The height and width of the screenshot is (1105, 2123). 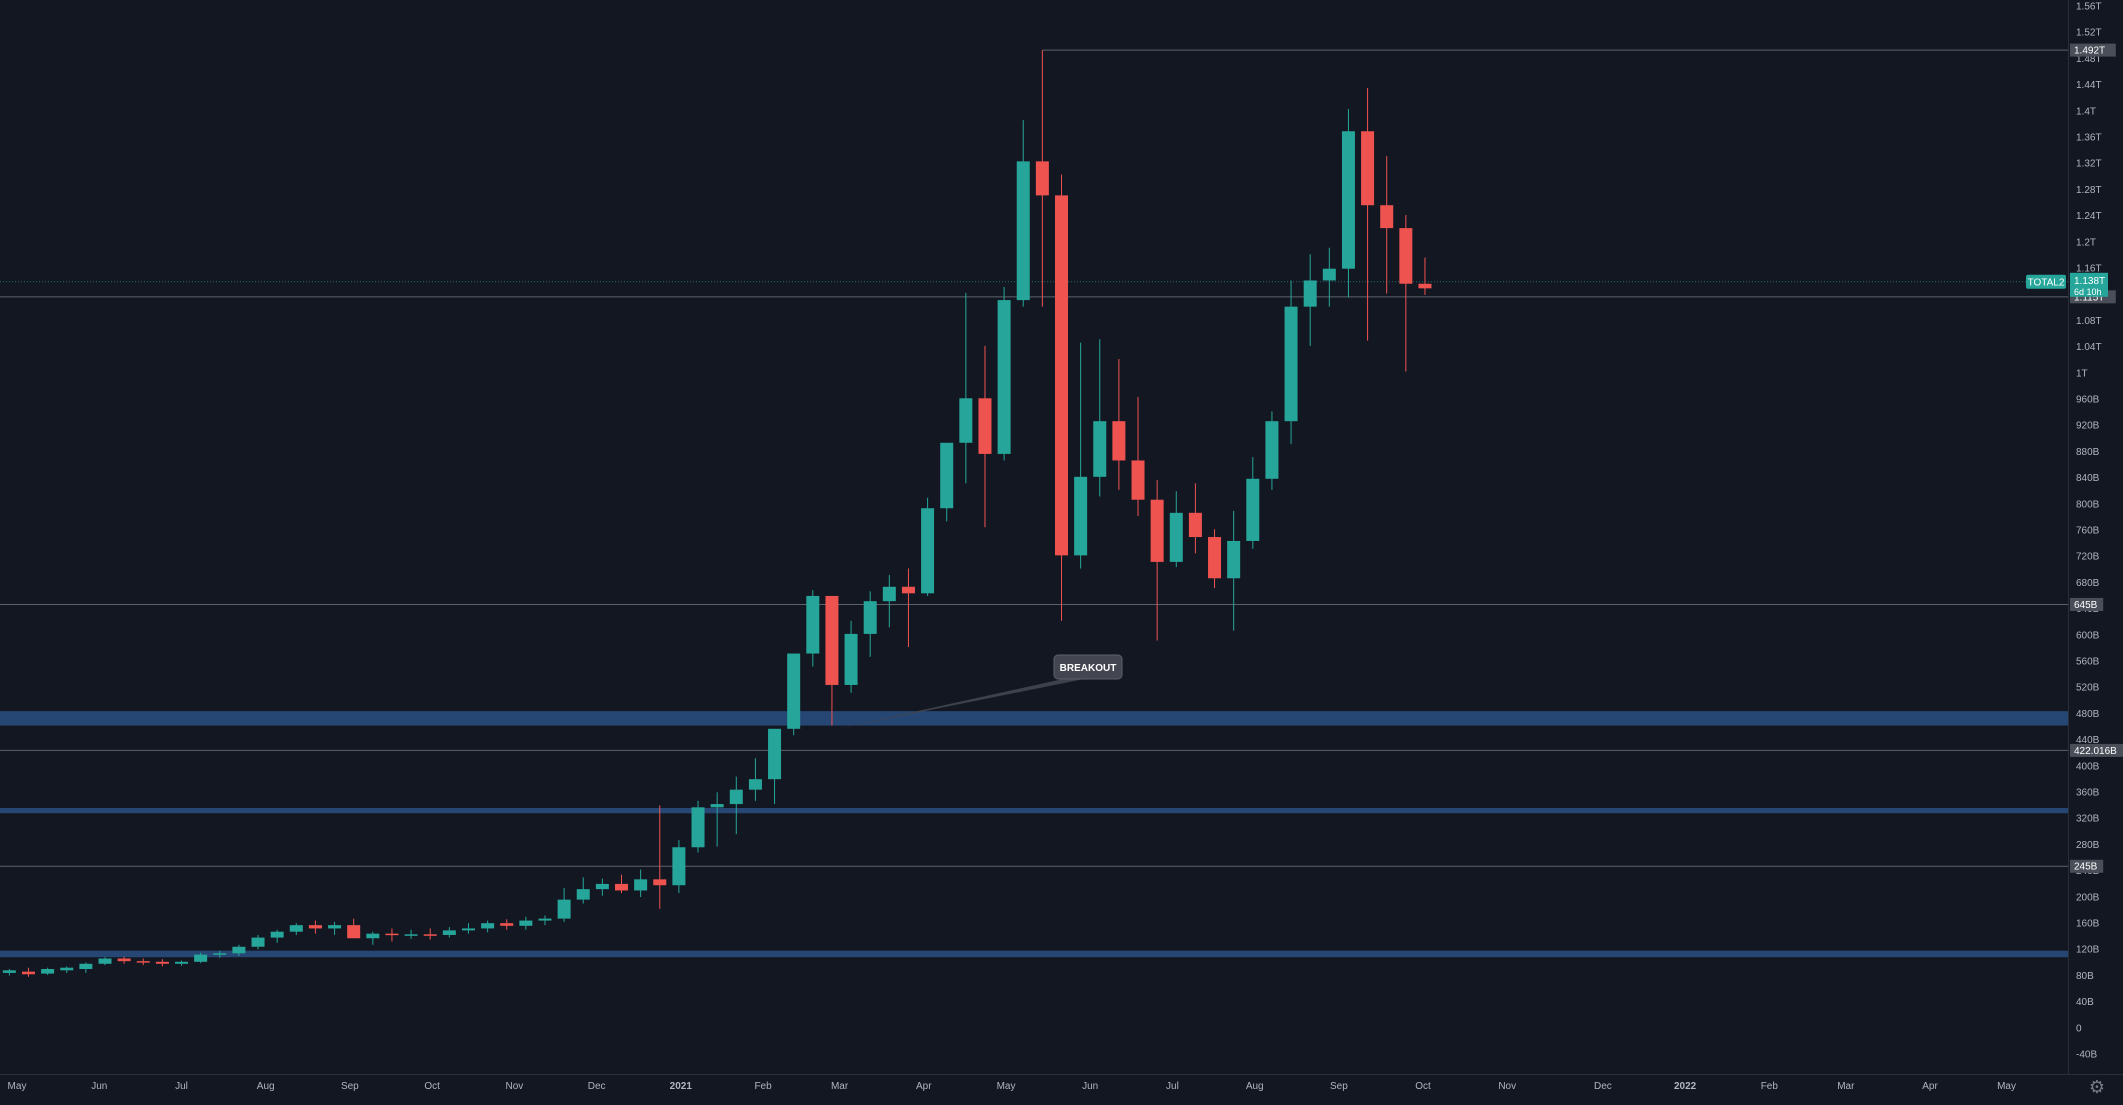 What do you see at coordinates (2046, 281) in the screenshot?
I see `symbol-tag` at bounding box center [2046, 281].